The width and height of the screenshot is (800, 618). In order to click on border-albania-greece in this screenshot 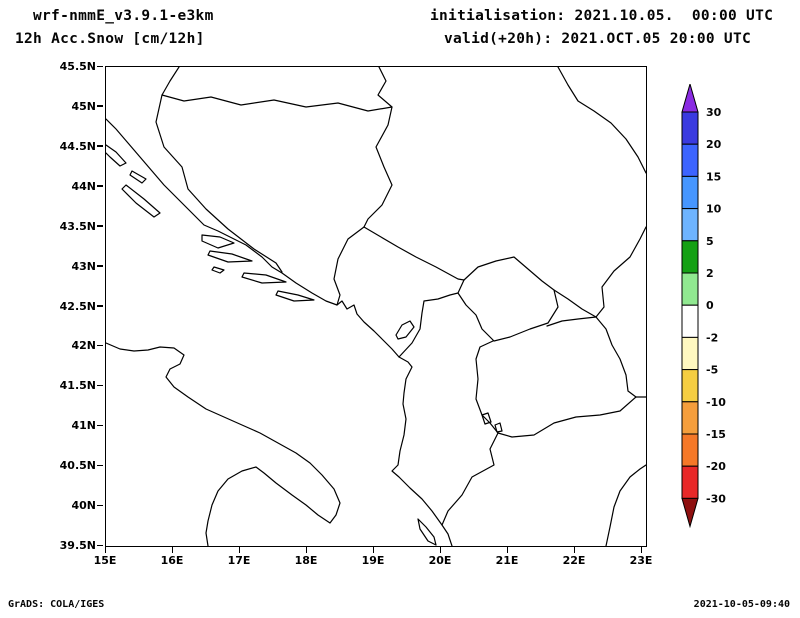, I will do `click(470, 479)`.